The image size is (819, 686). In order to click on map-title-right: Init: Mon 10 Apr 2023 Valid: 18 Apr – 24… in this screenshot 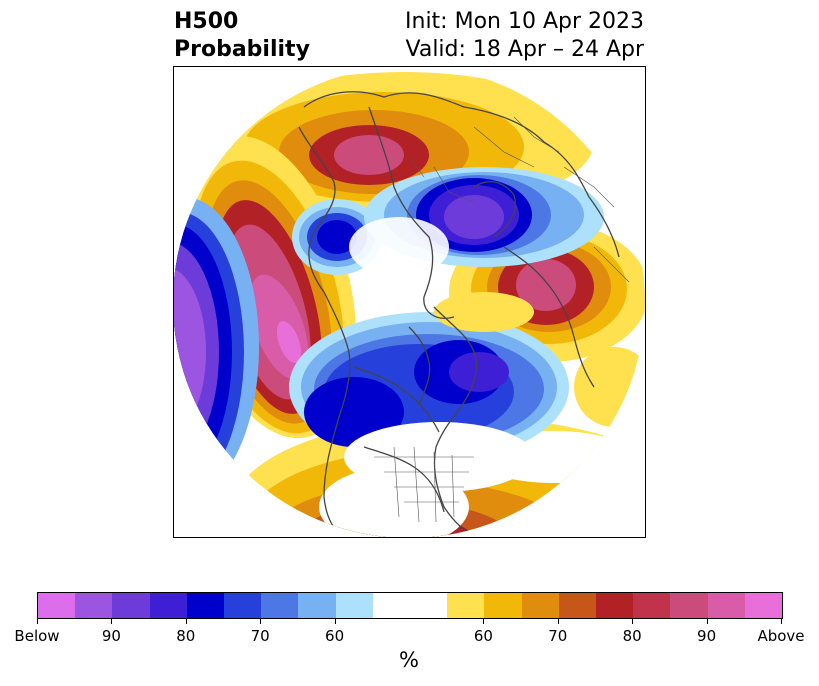, I will do `click(524, 36)`.